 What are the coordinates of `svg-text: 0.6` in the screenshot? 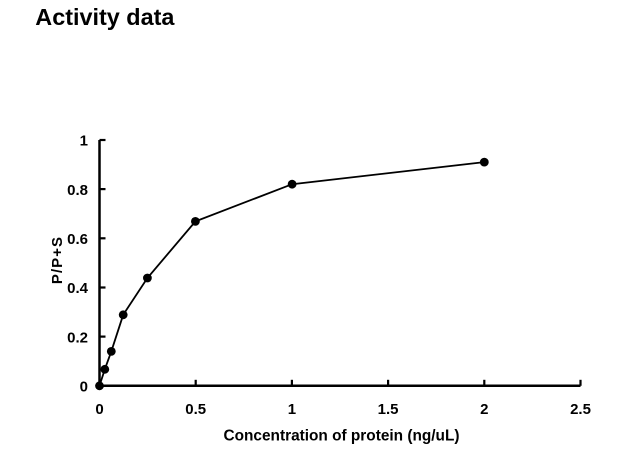 It's located at (77, 239).